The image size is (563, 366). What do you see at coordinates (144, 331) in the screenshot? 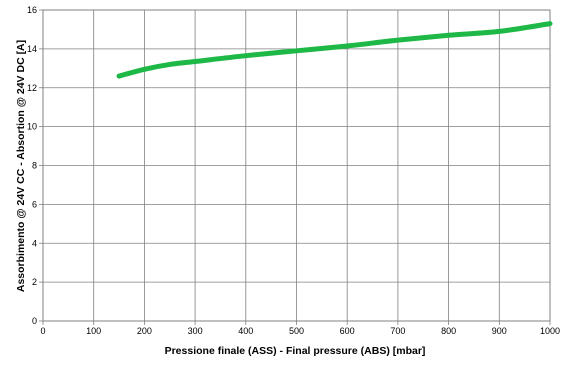
I see `x-tick-label: 200` at bounding box center [144, 331].